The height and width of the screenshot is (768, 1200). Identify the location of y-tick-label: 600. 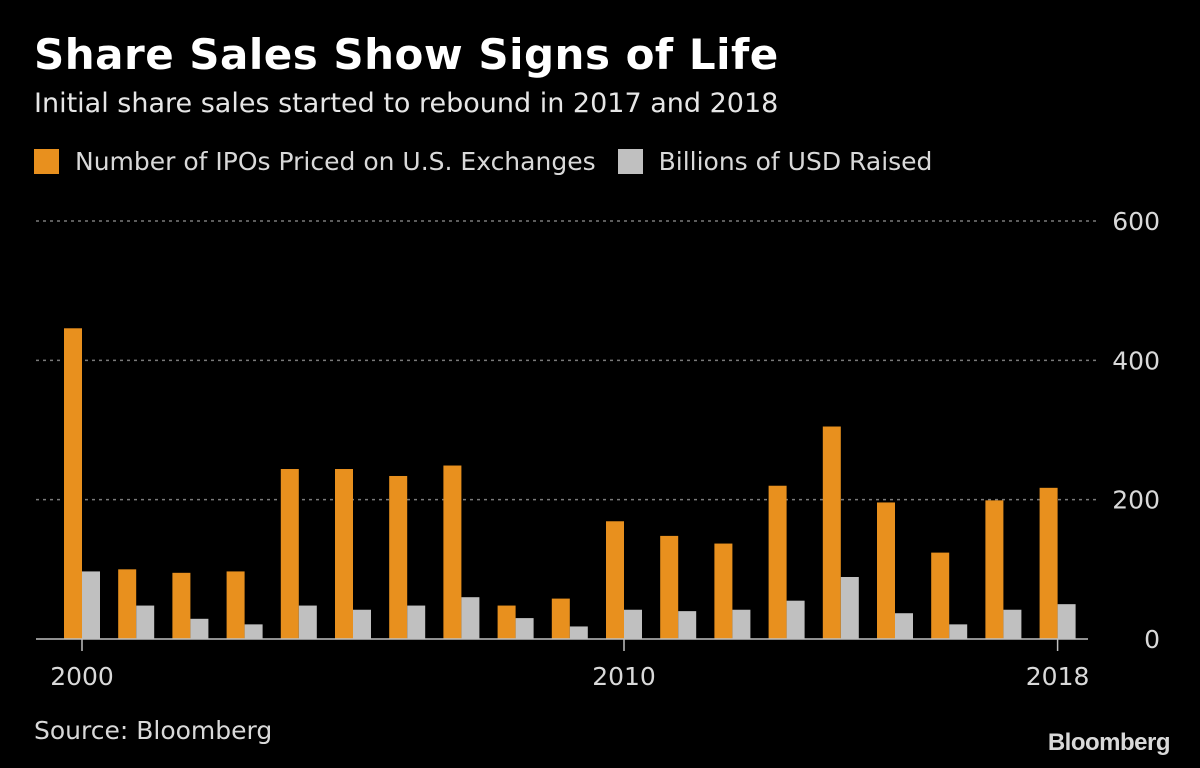
(1136, 221).